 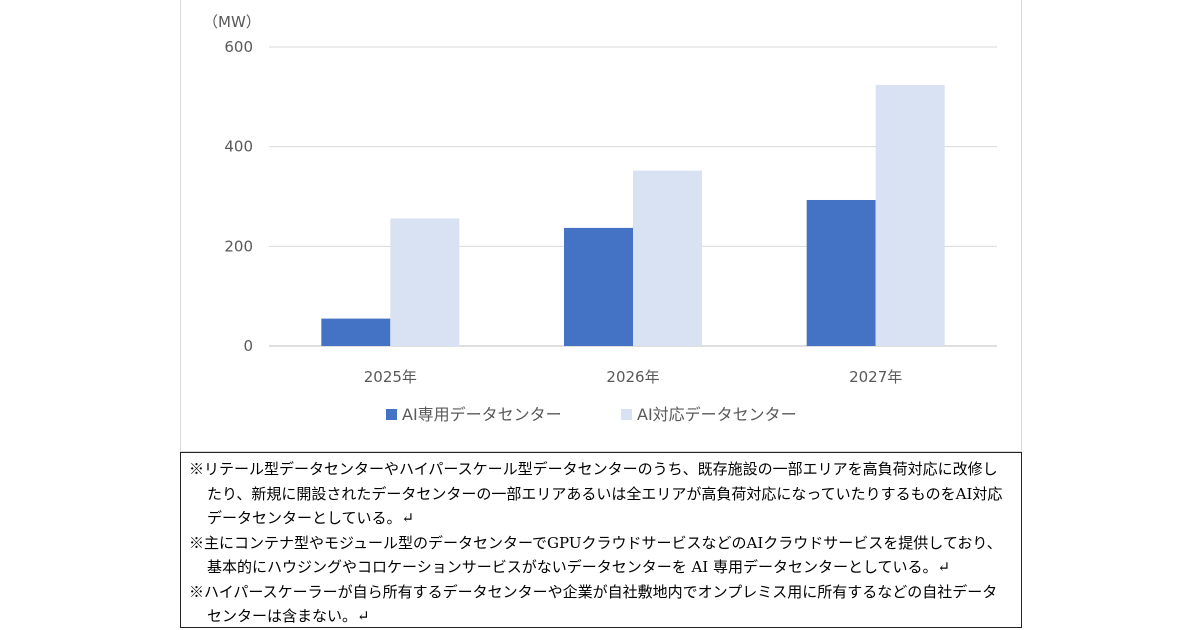 What do you see at coordinates (482, 414) in the screenshot?
I see `legend-label: AI専用データセンター` at bounding box center [482, 414].